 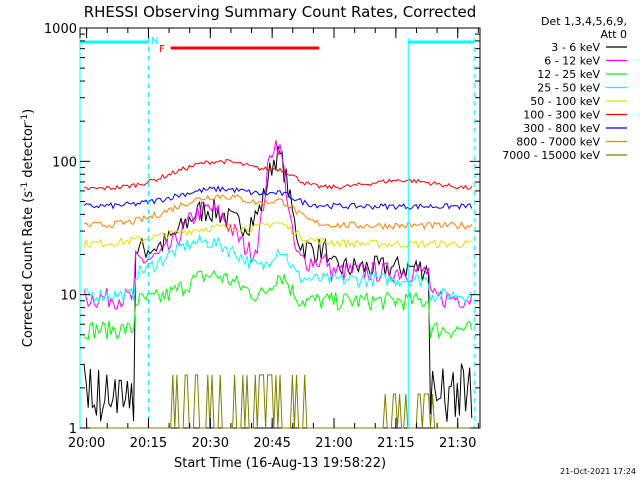 I want to click on y-label-mid: detector, so click(x=28, y=152).